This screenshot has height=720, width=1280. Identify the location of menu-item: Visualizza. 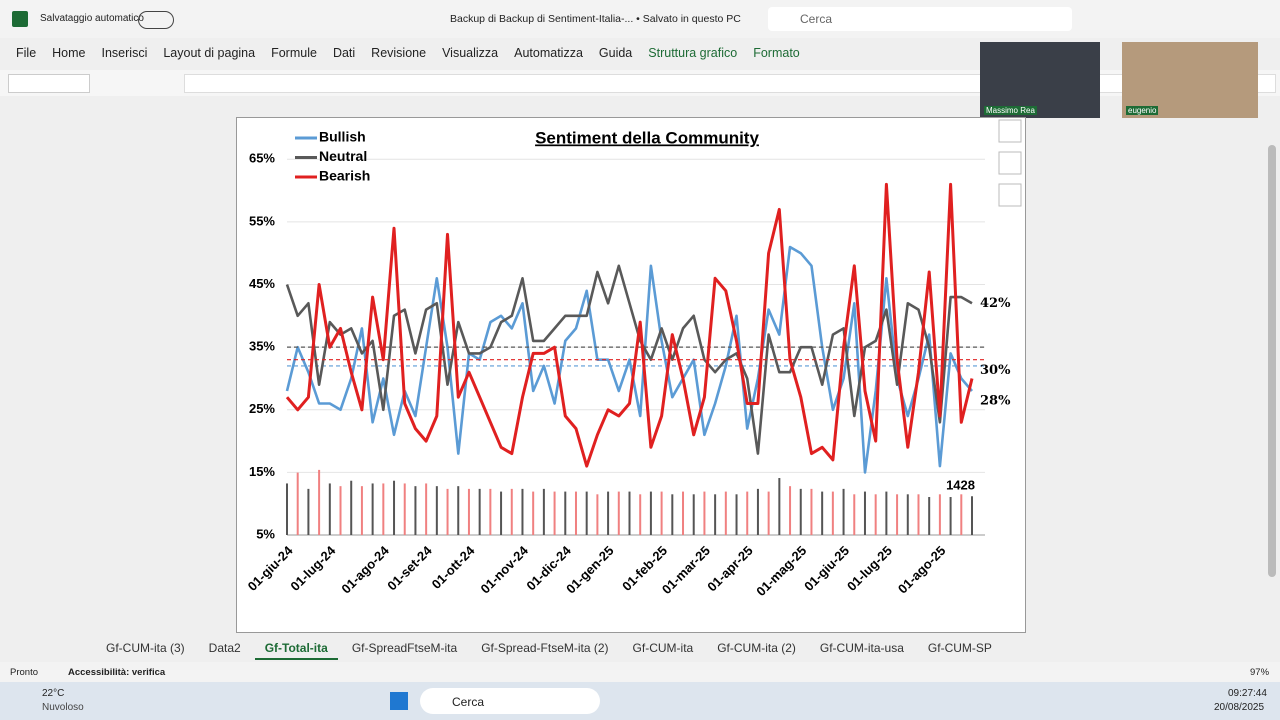
(470, 53).